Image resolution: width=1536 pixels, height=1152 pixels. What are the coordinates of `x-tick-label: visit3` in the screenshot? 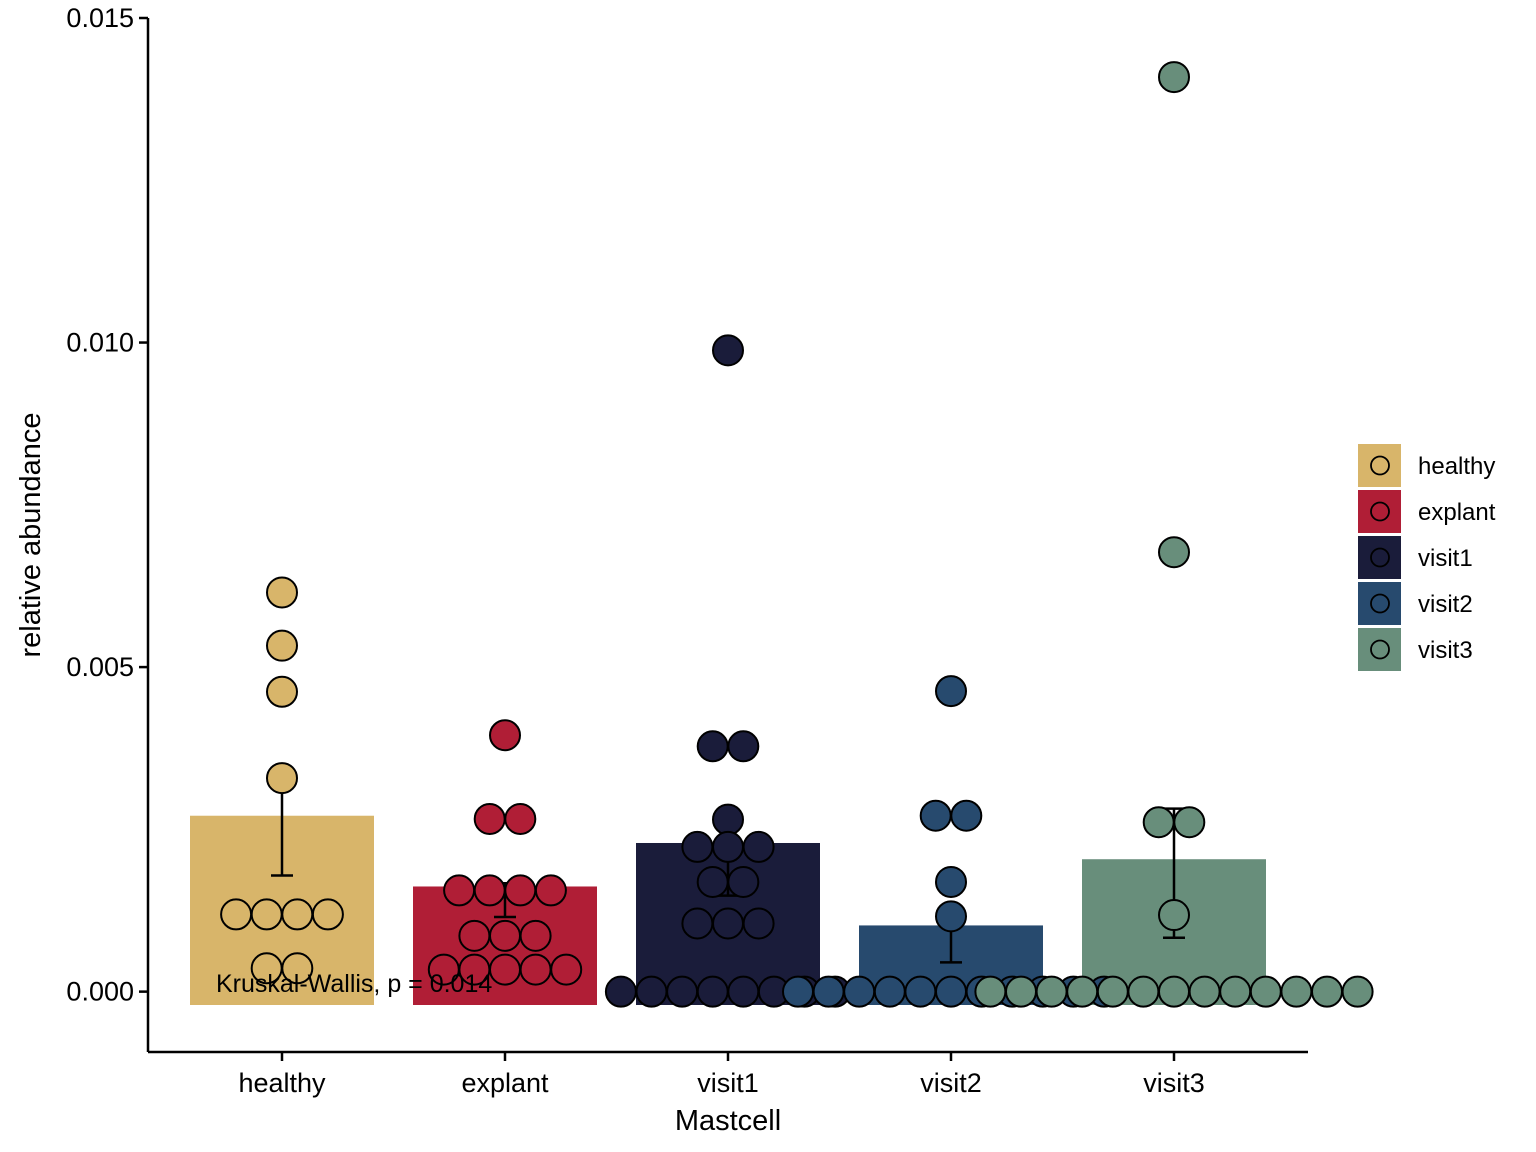 It's located at (1174, 1083).